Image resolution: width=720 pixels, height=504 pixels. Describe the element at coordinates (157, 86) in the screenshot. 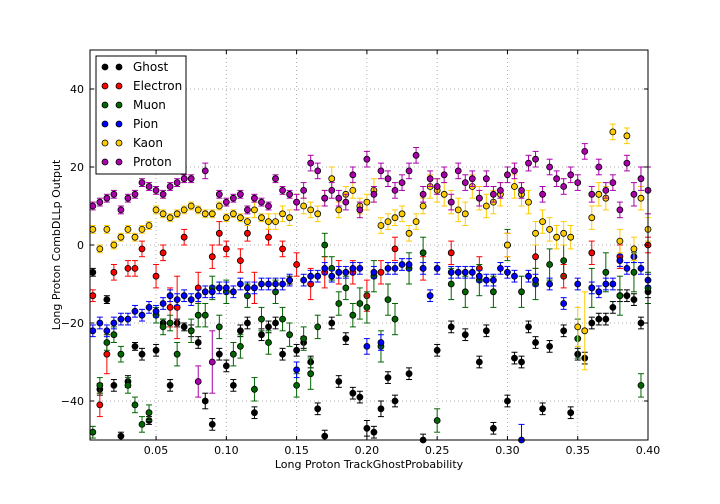

I see `legend-label-electron: Electron` at that location.